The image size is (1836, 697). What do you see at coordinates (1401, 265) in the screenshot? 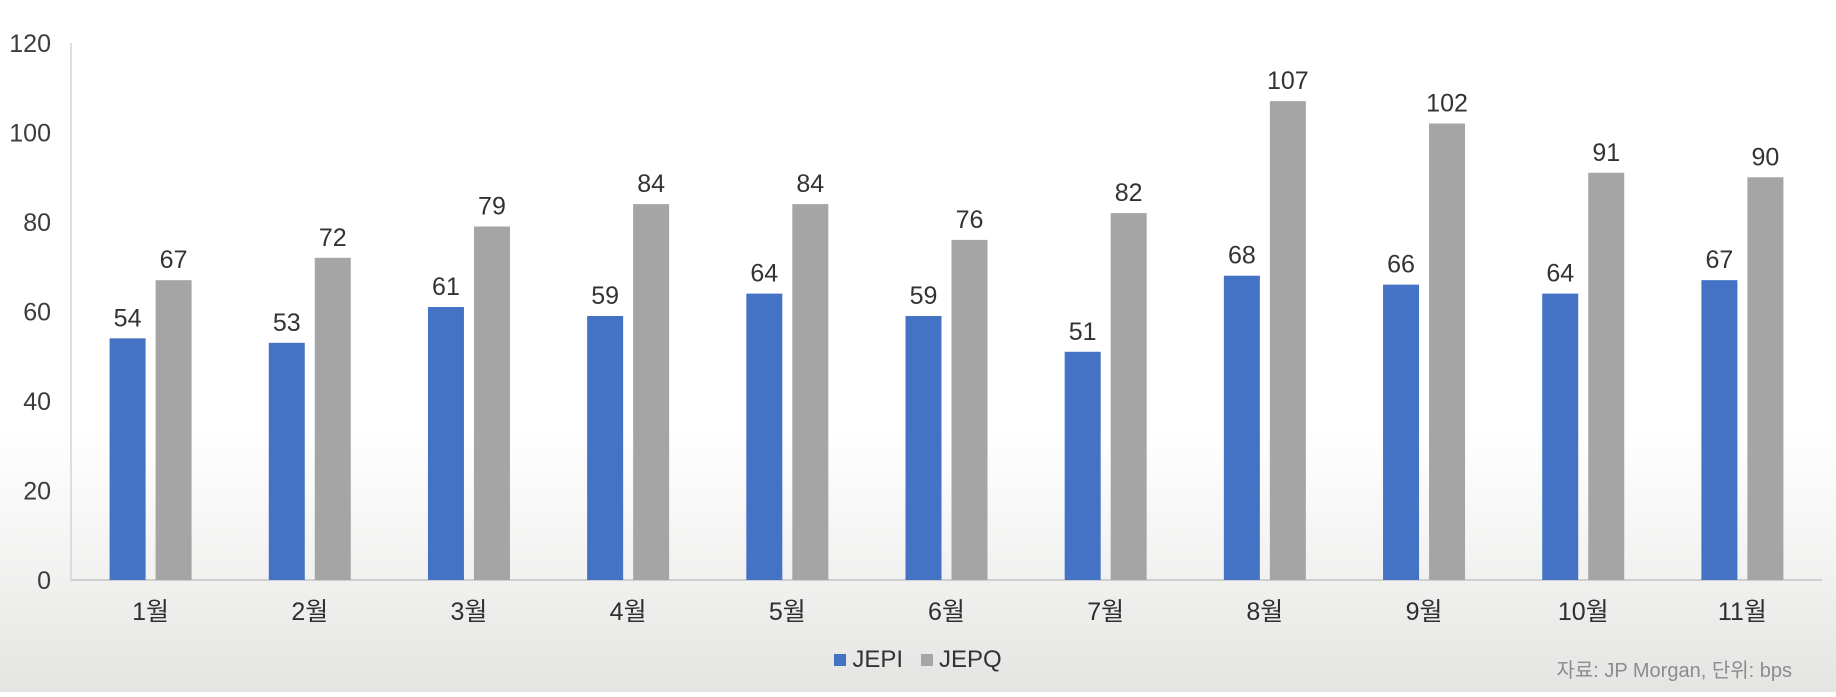
I see `data-label-jepi: 66` at bounding box center [1401, 265].